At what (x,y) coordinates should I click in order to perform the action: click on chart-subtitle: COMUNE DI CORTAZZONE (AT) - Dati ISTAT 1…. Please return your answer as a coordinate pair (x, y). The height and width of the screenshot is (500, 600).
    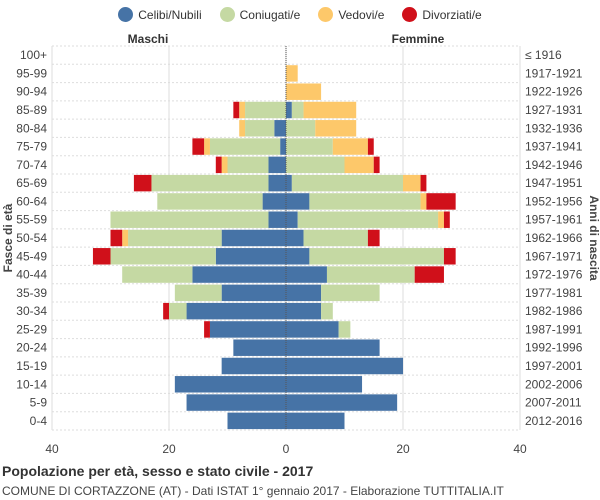
    Looking at the image, I should click on (253, 491).